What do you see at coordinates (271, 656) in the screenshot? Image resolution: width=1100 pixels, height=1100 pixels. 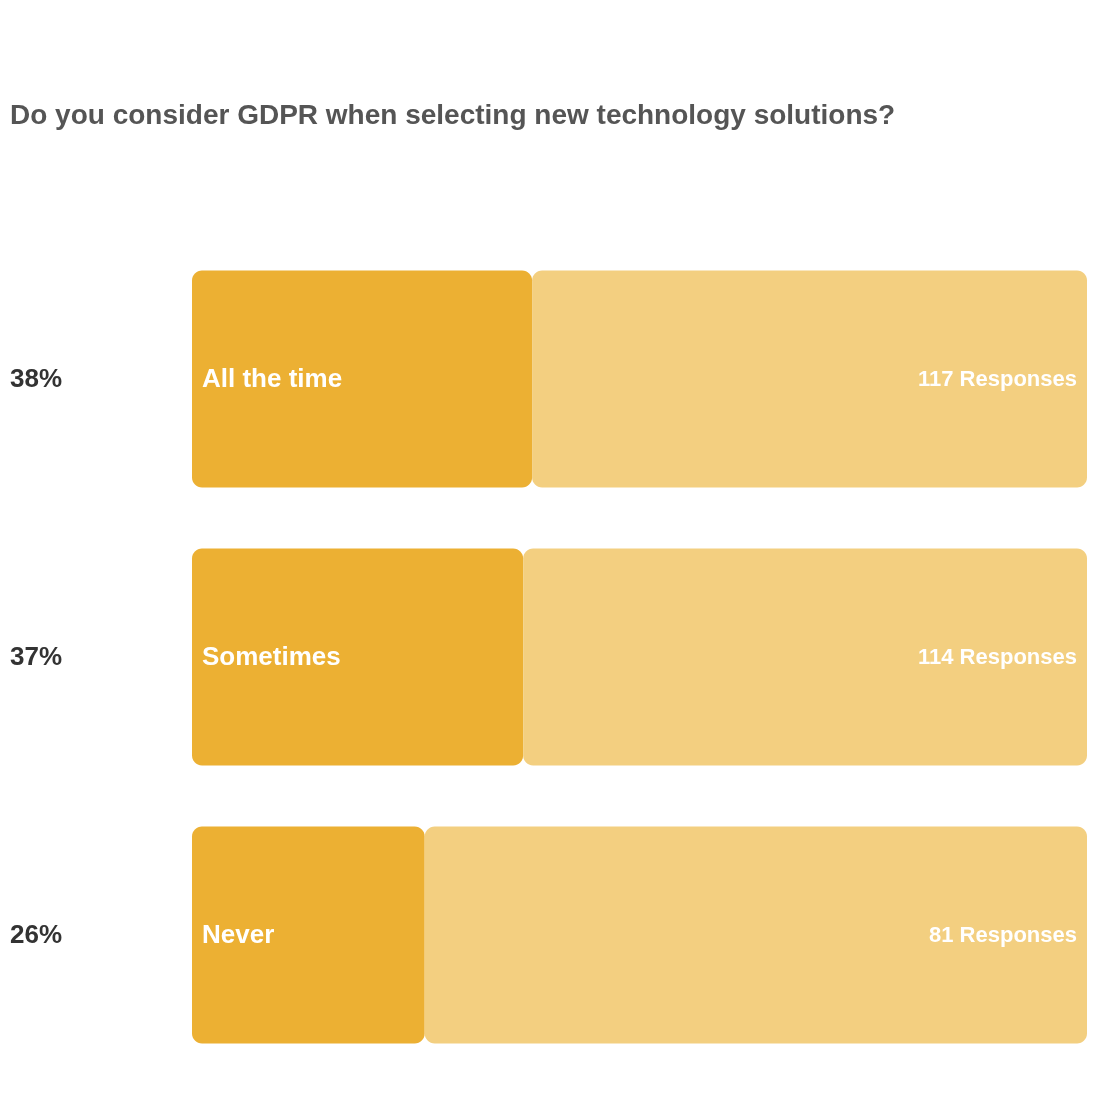 I see `y-tick-label: Sometimes` at bounding box center [271, 656].